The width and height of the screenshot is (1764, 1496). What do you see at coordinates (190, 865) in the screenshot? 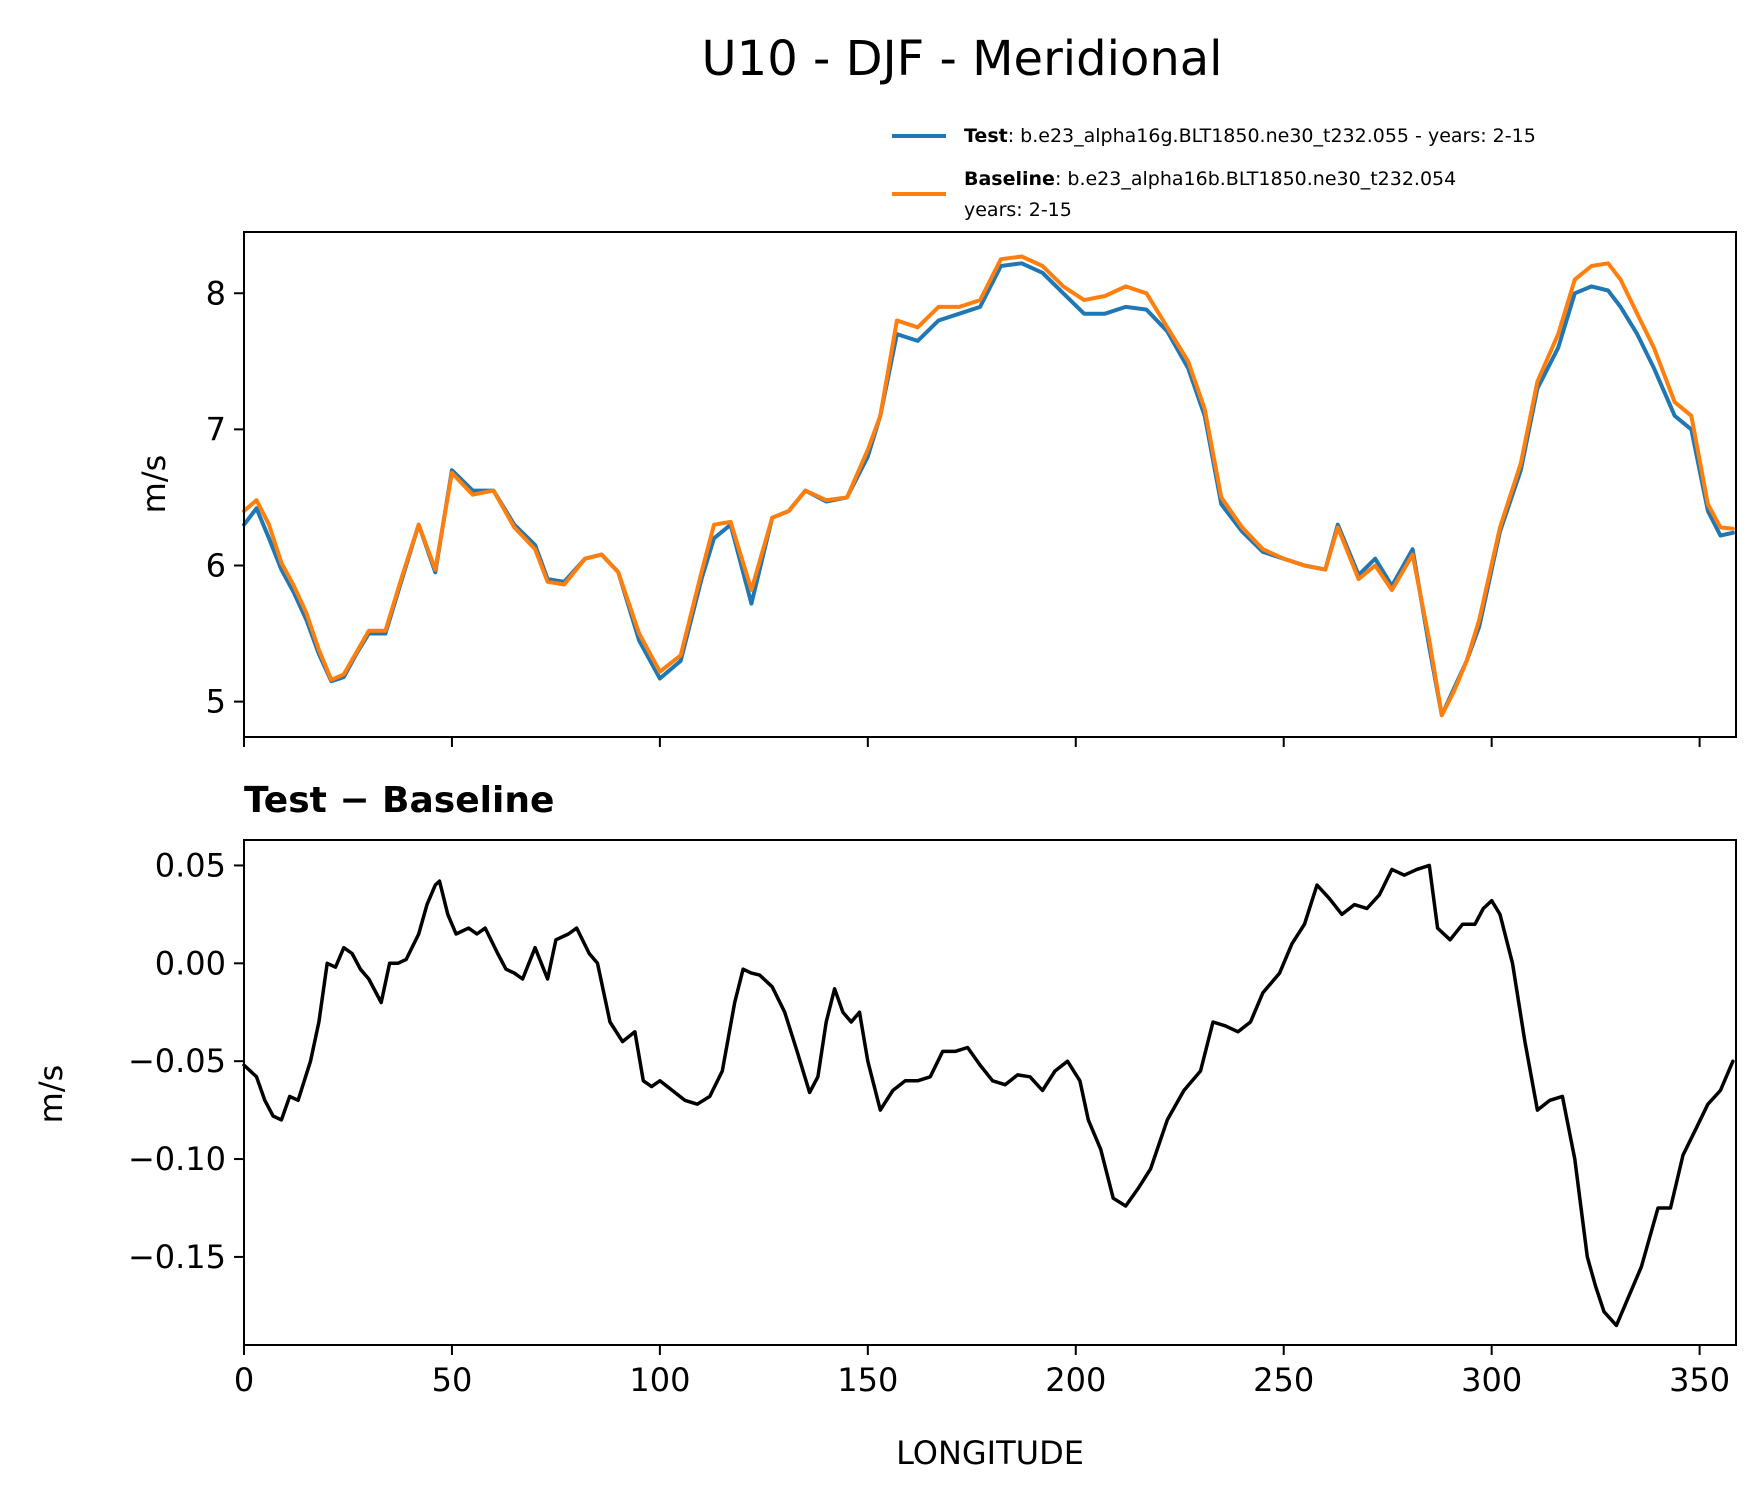
I see `bottom-y-tick-label: 0.05` at bounding box center [190, 865].